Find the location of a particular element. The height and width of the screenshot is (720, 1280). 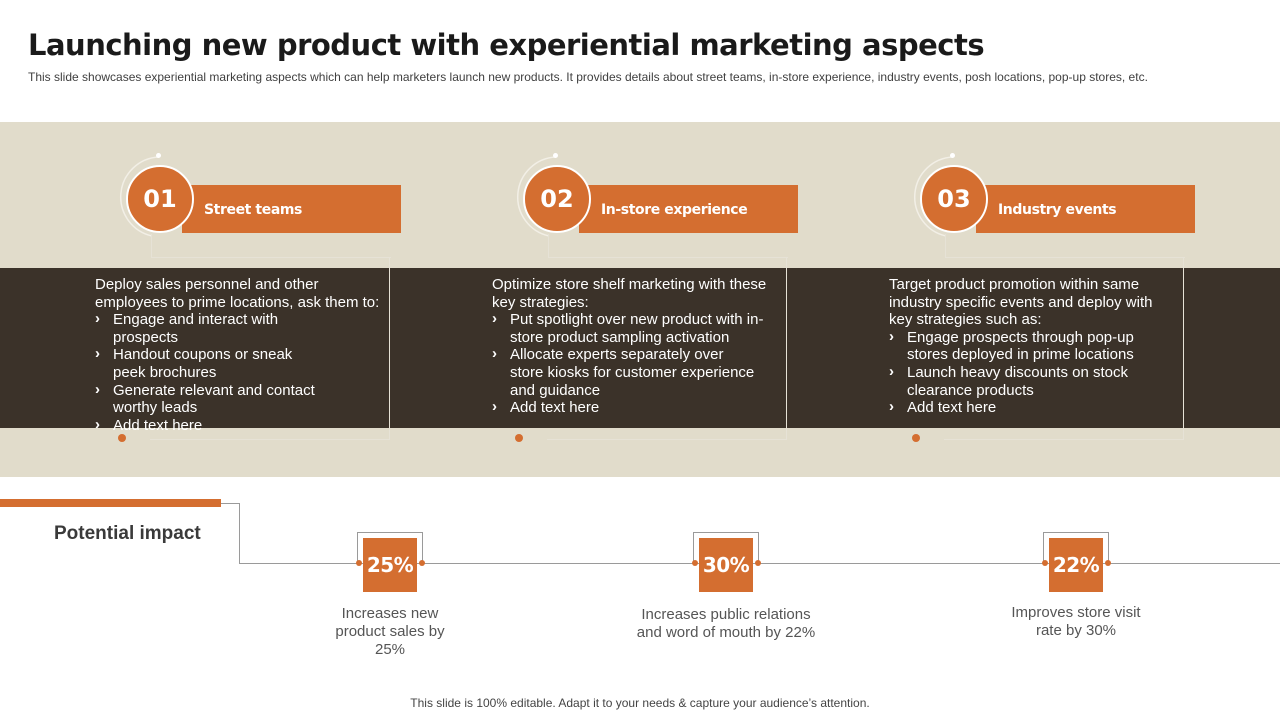

stat-value-box: 30% is located at coordinates (726, 565).